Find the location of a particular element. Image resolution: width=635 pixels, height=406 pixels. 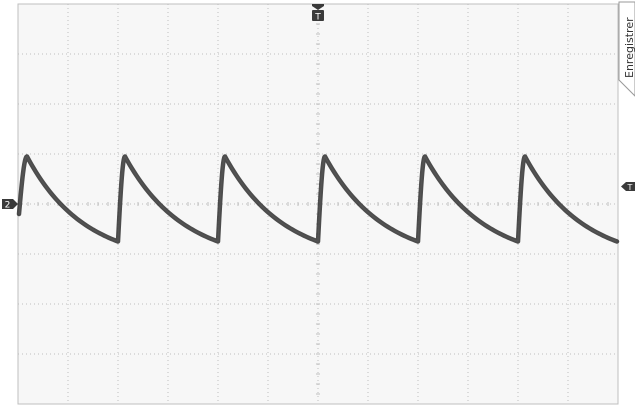

channel-2-ground-marker: 2 is located at coordinates (10, 205).